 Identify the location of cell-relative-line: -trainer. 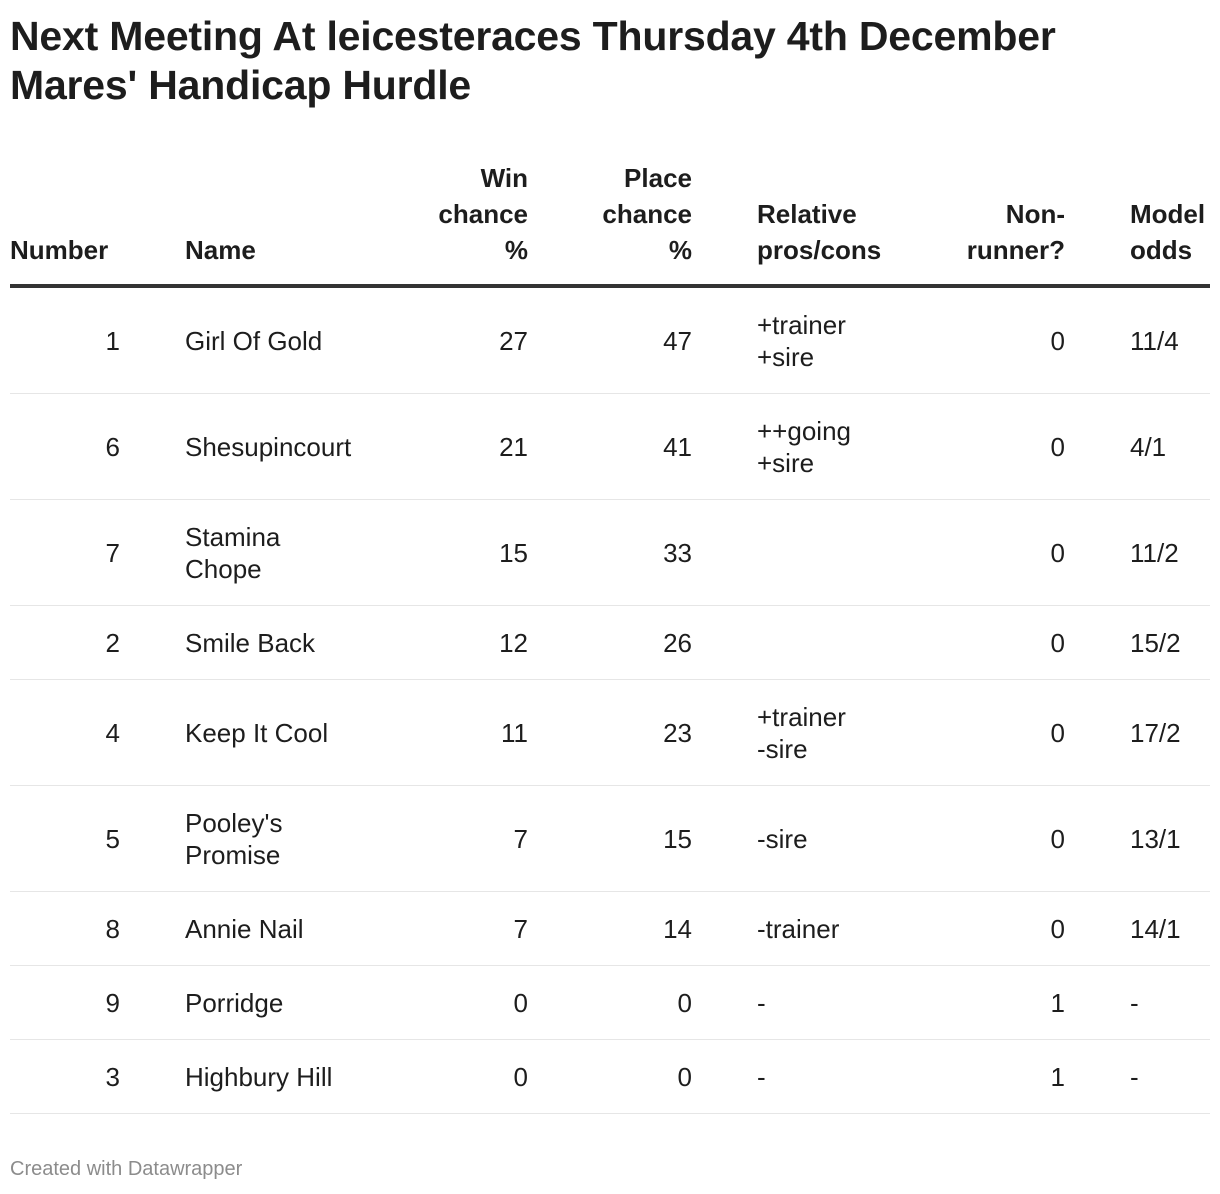
(798, 928).